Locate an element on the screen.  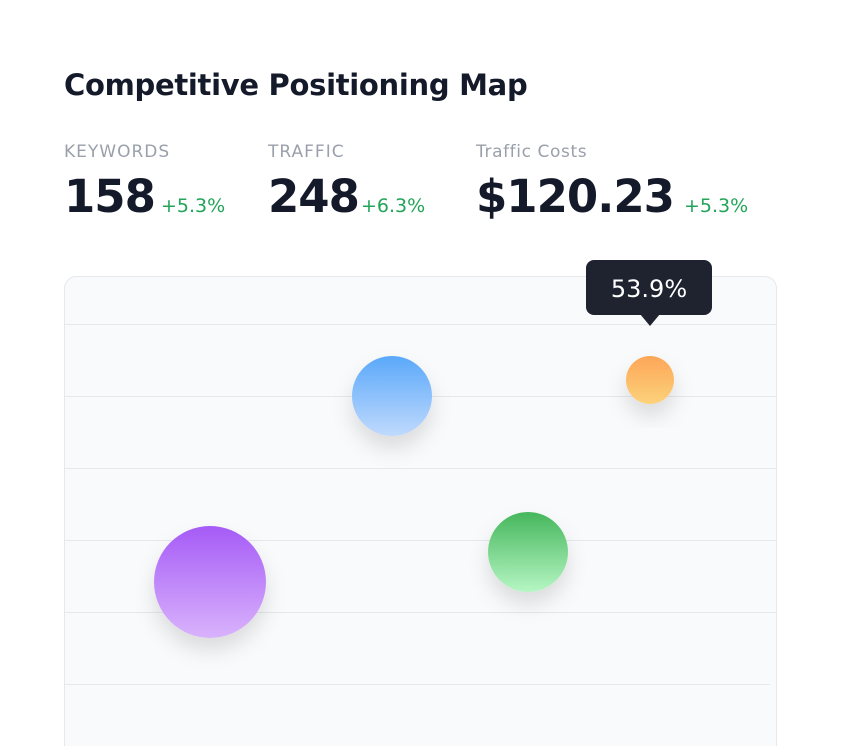
stat-label: KEYWORDS is located at coordinates (117, 152).